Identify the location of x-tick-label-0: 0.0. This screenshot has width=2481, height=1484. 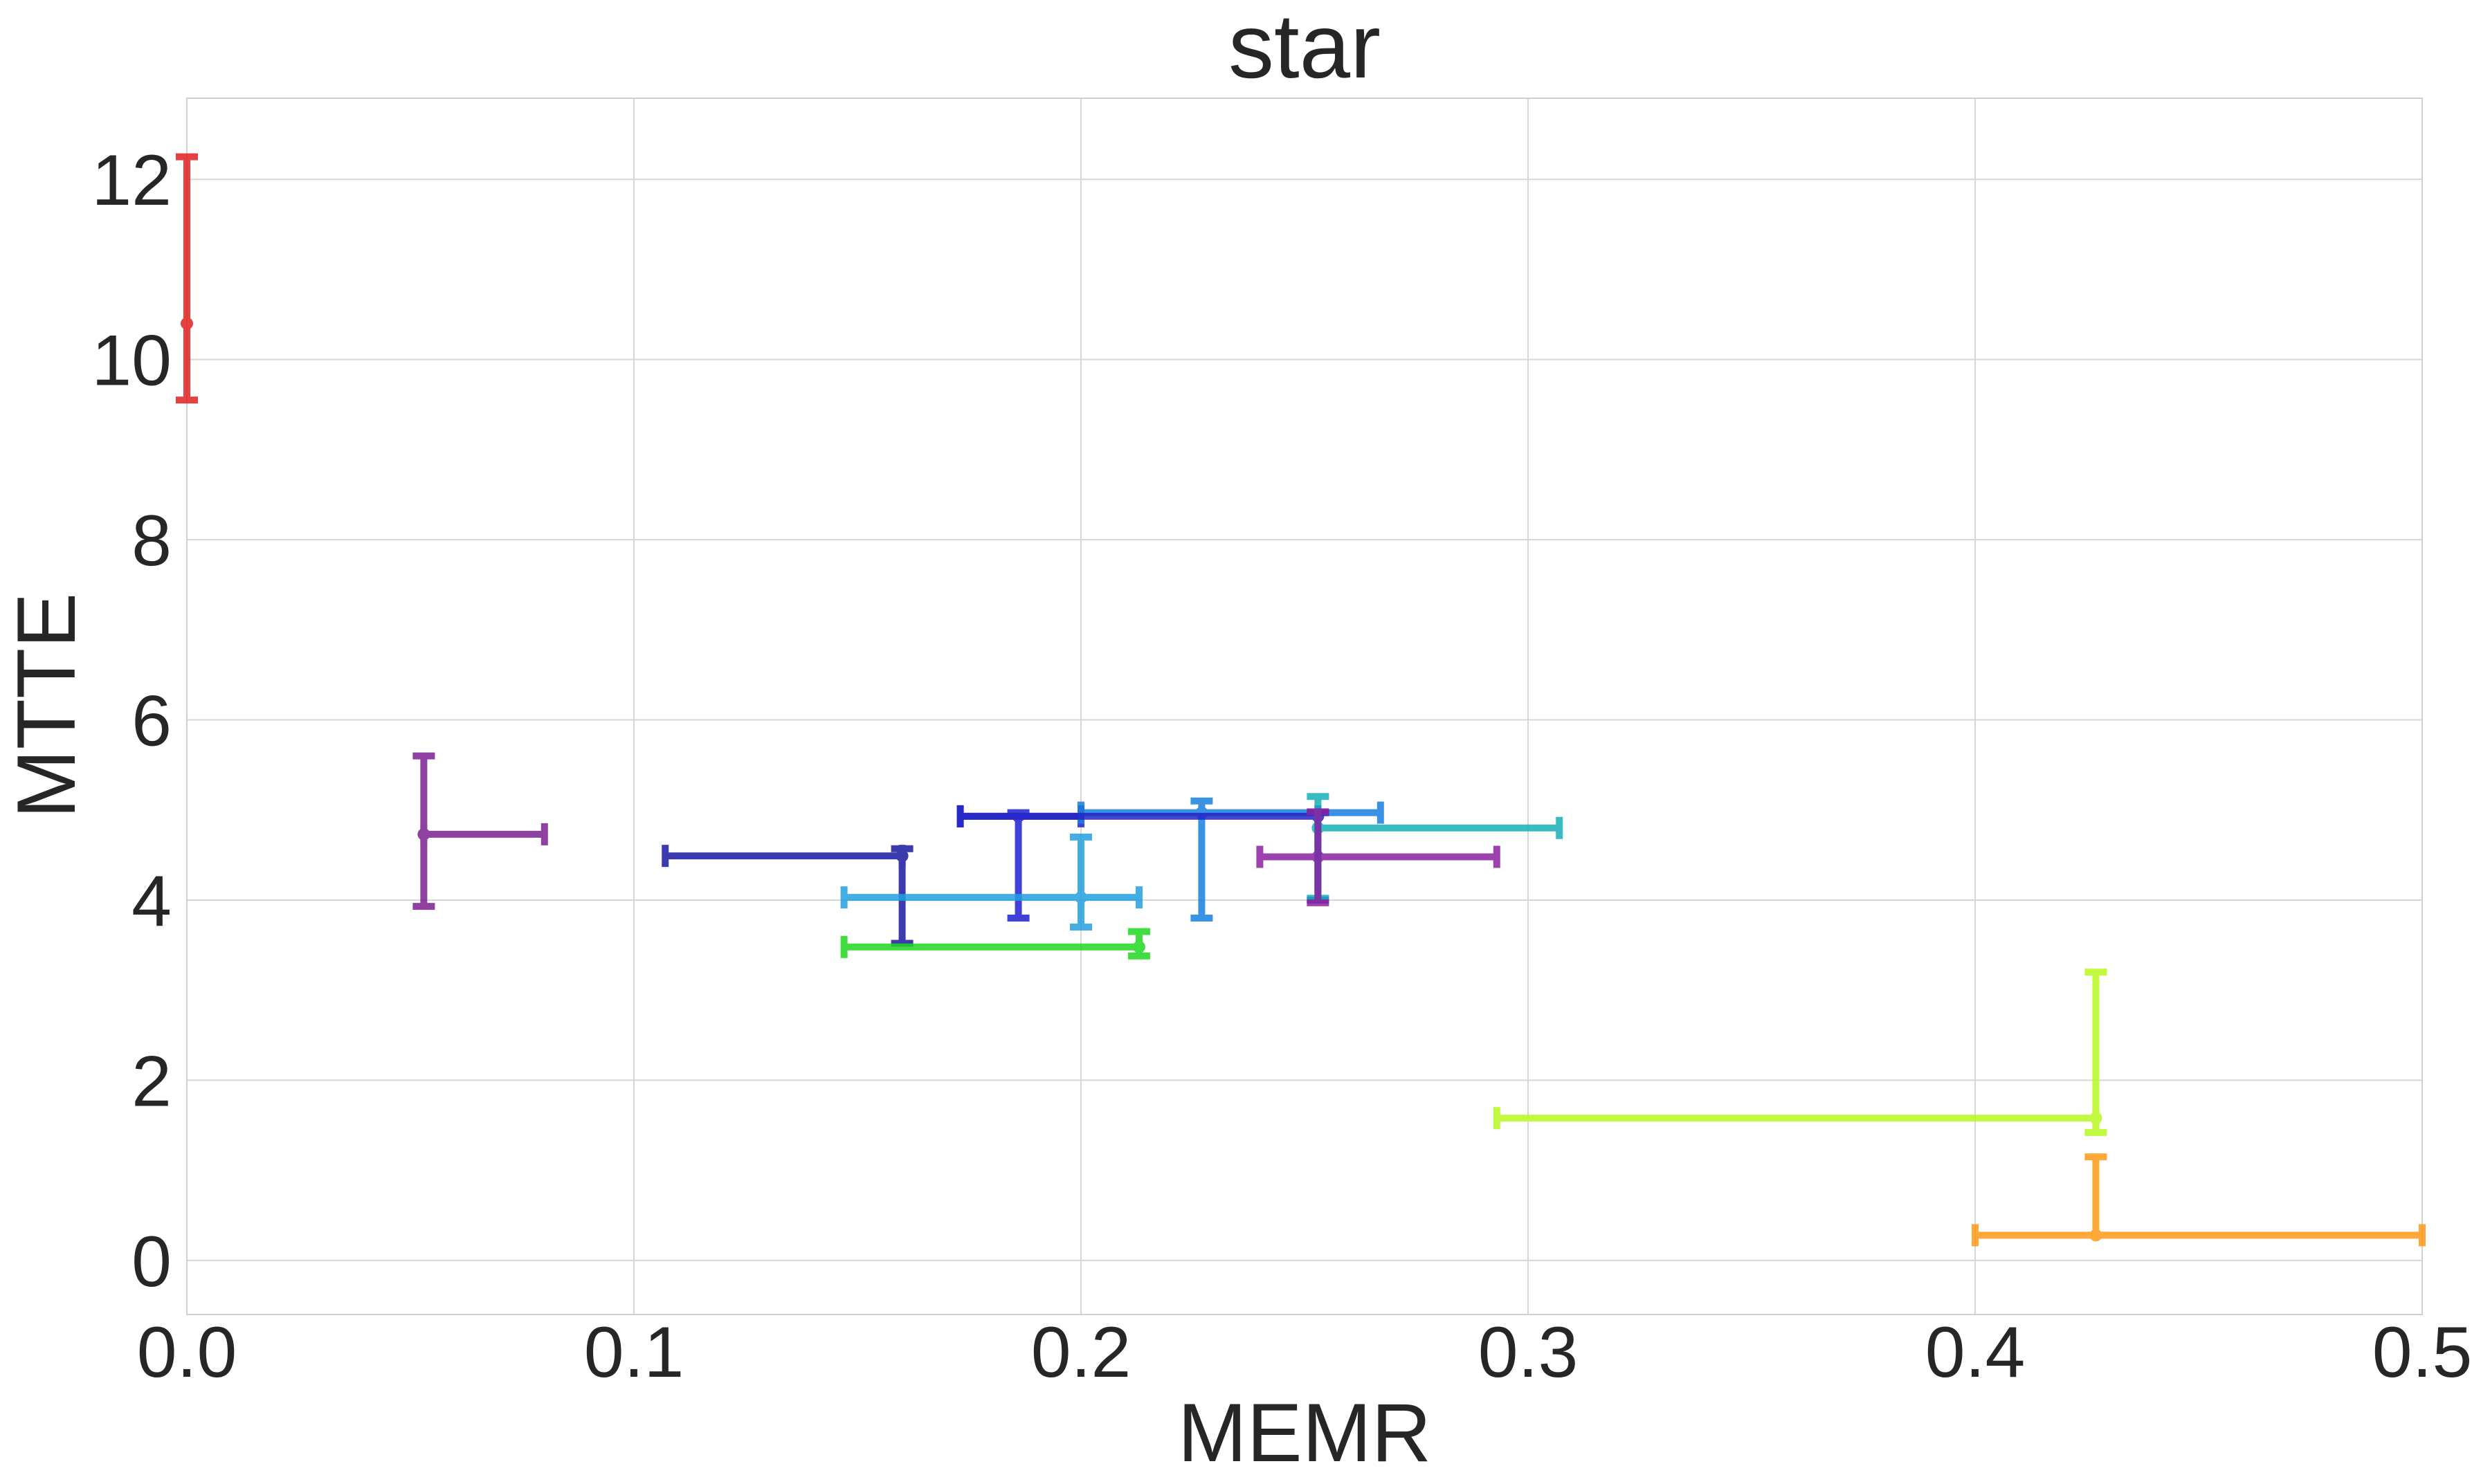
(187, 1352).